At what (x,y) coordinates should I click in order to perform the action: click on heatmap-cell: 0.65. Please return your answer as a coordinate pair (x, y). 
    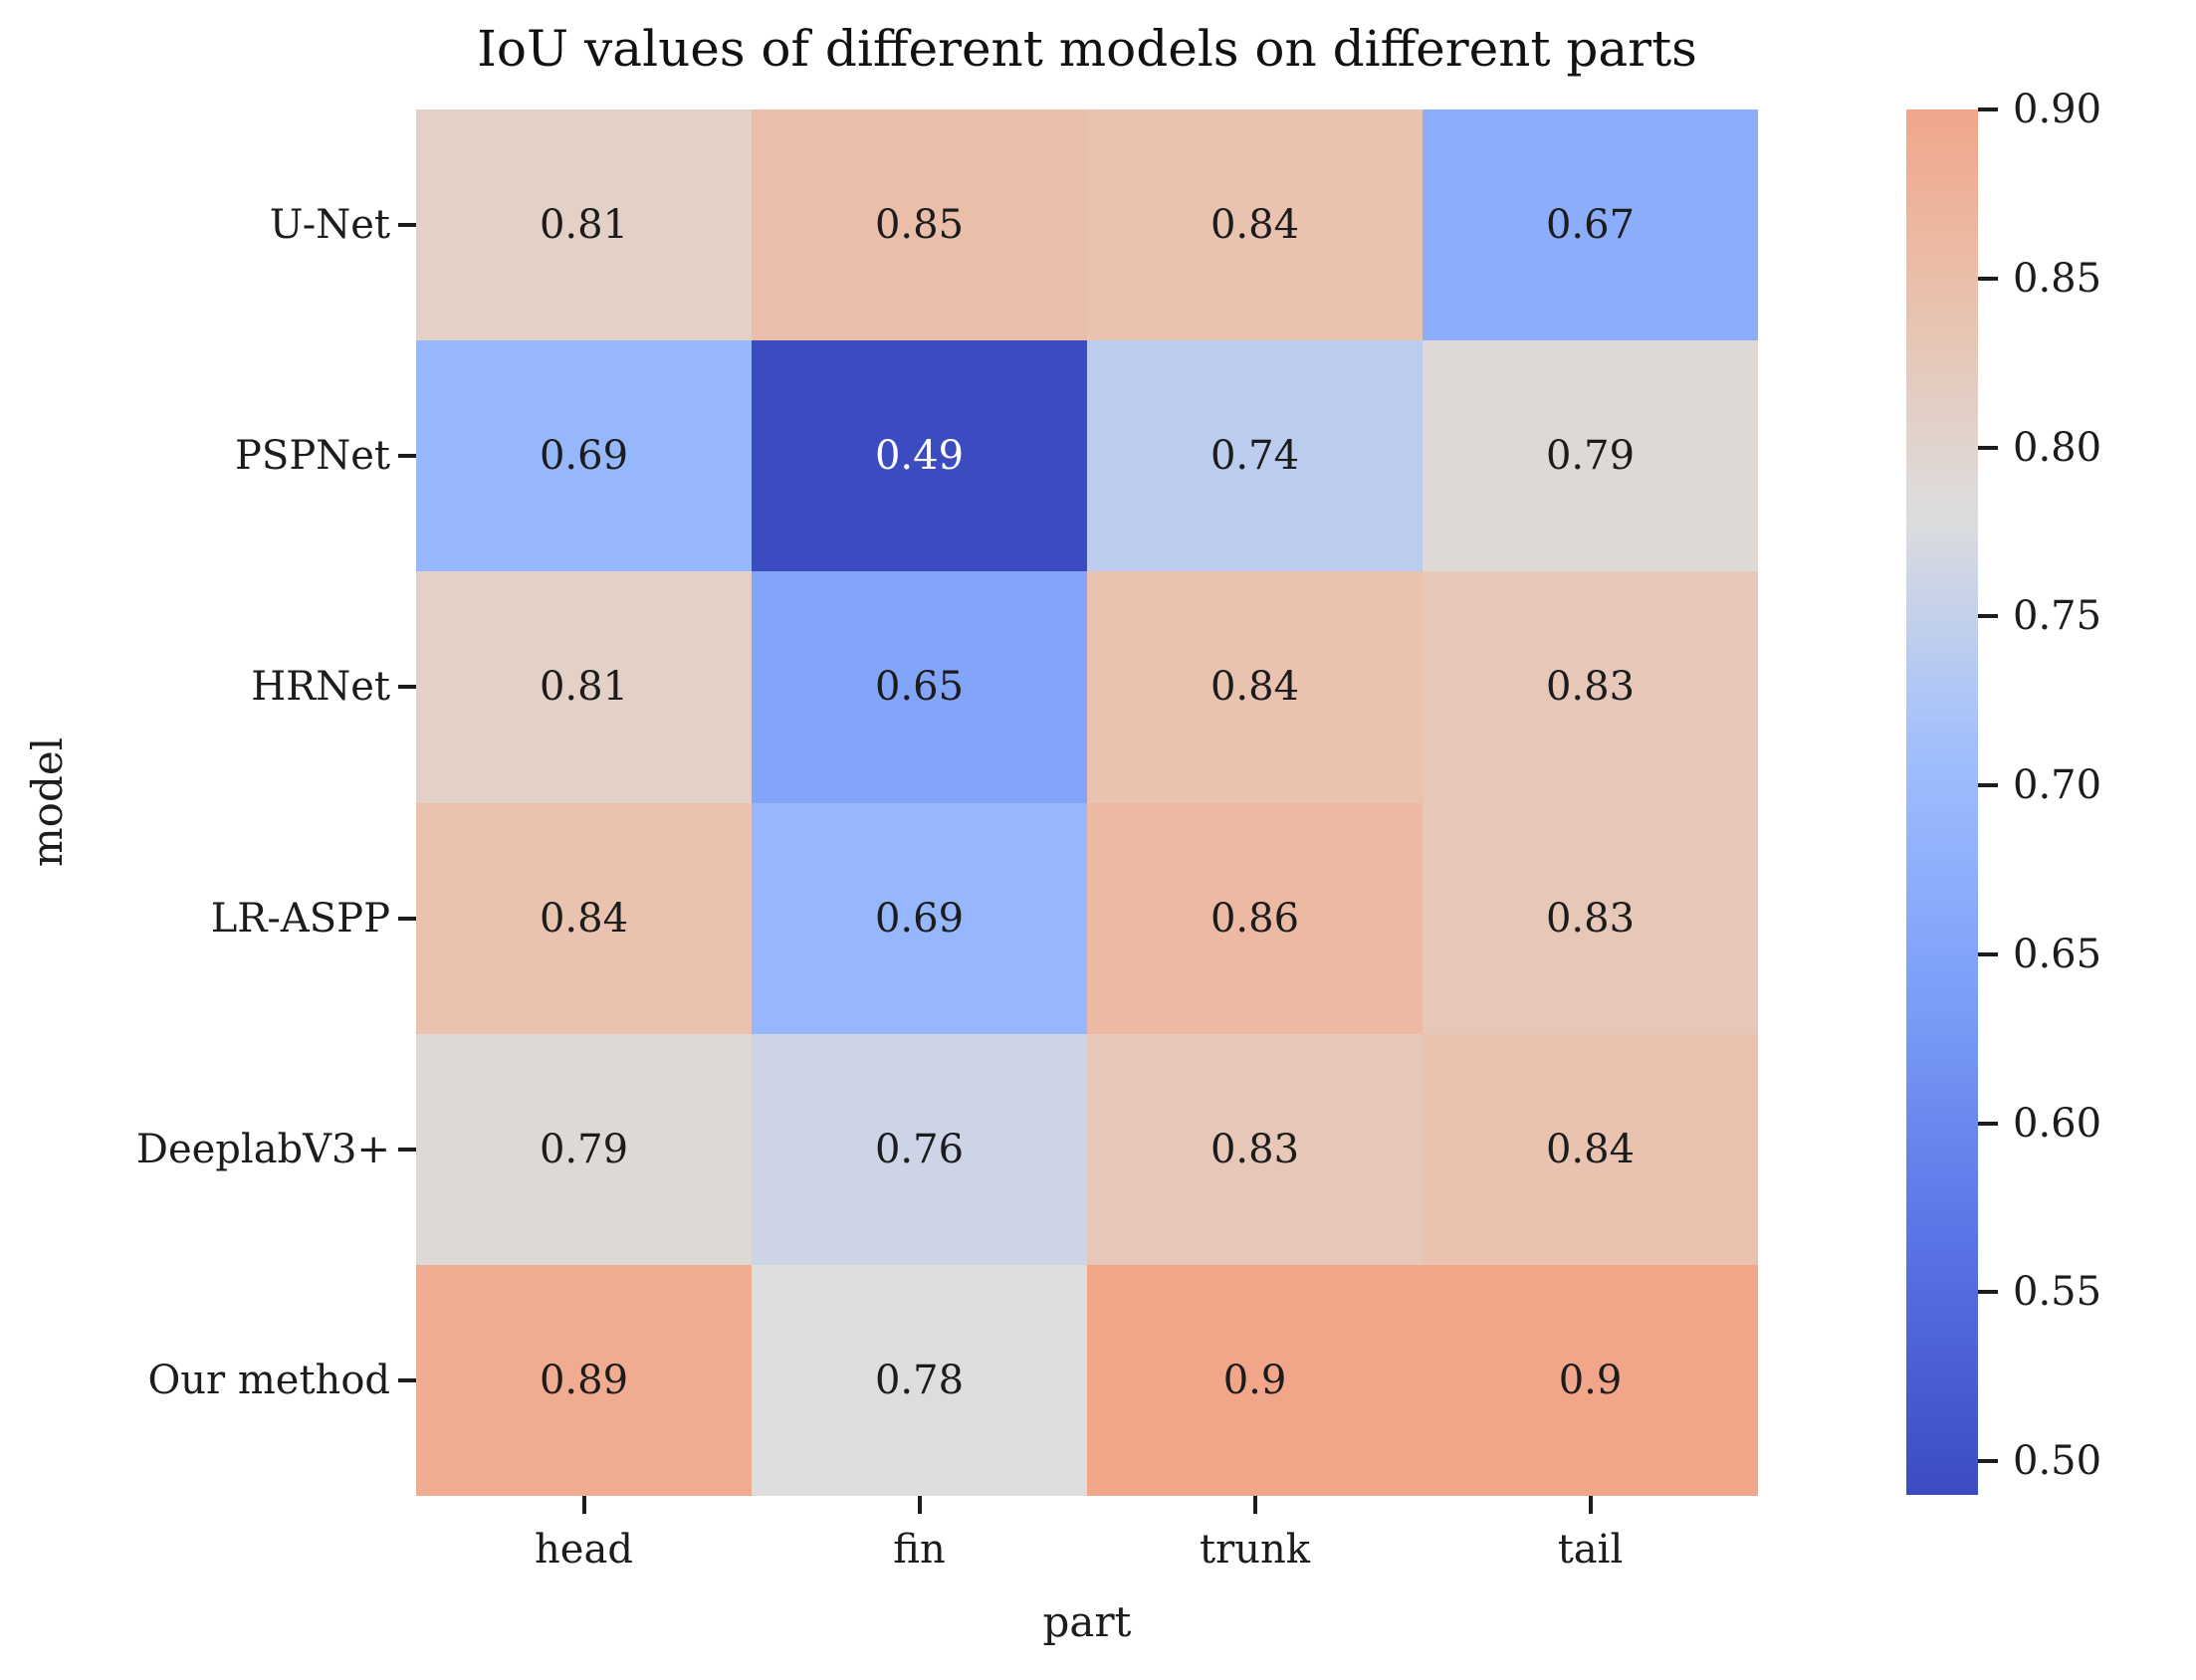
    Looking at the image, I should click on (919, 687).